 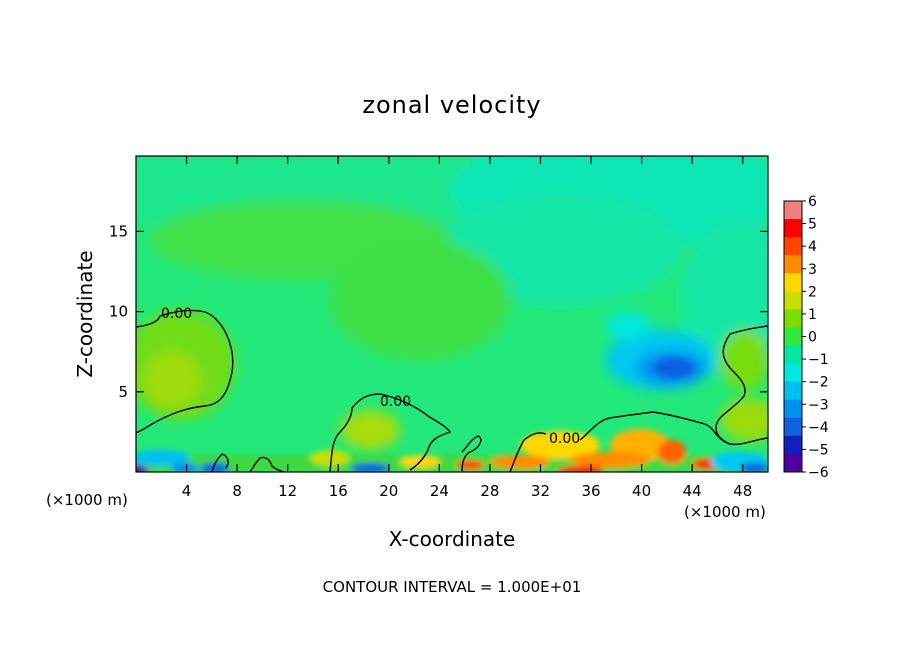 I want to click on x-tick-label: 24, so click(x=439, y=491).